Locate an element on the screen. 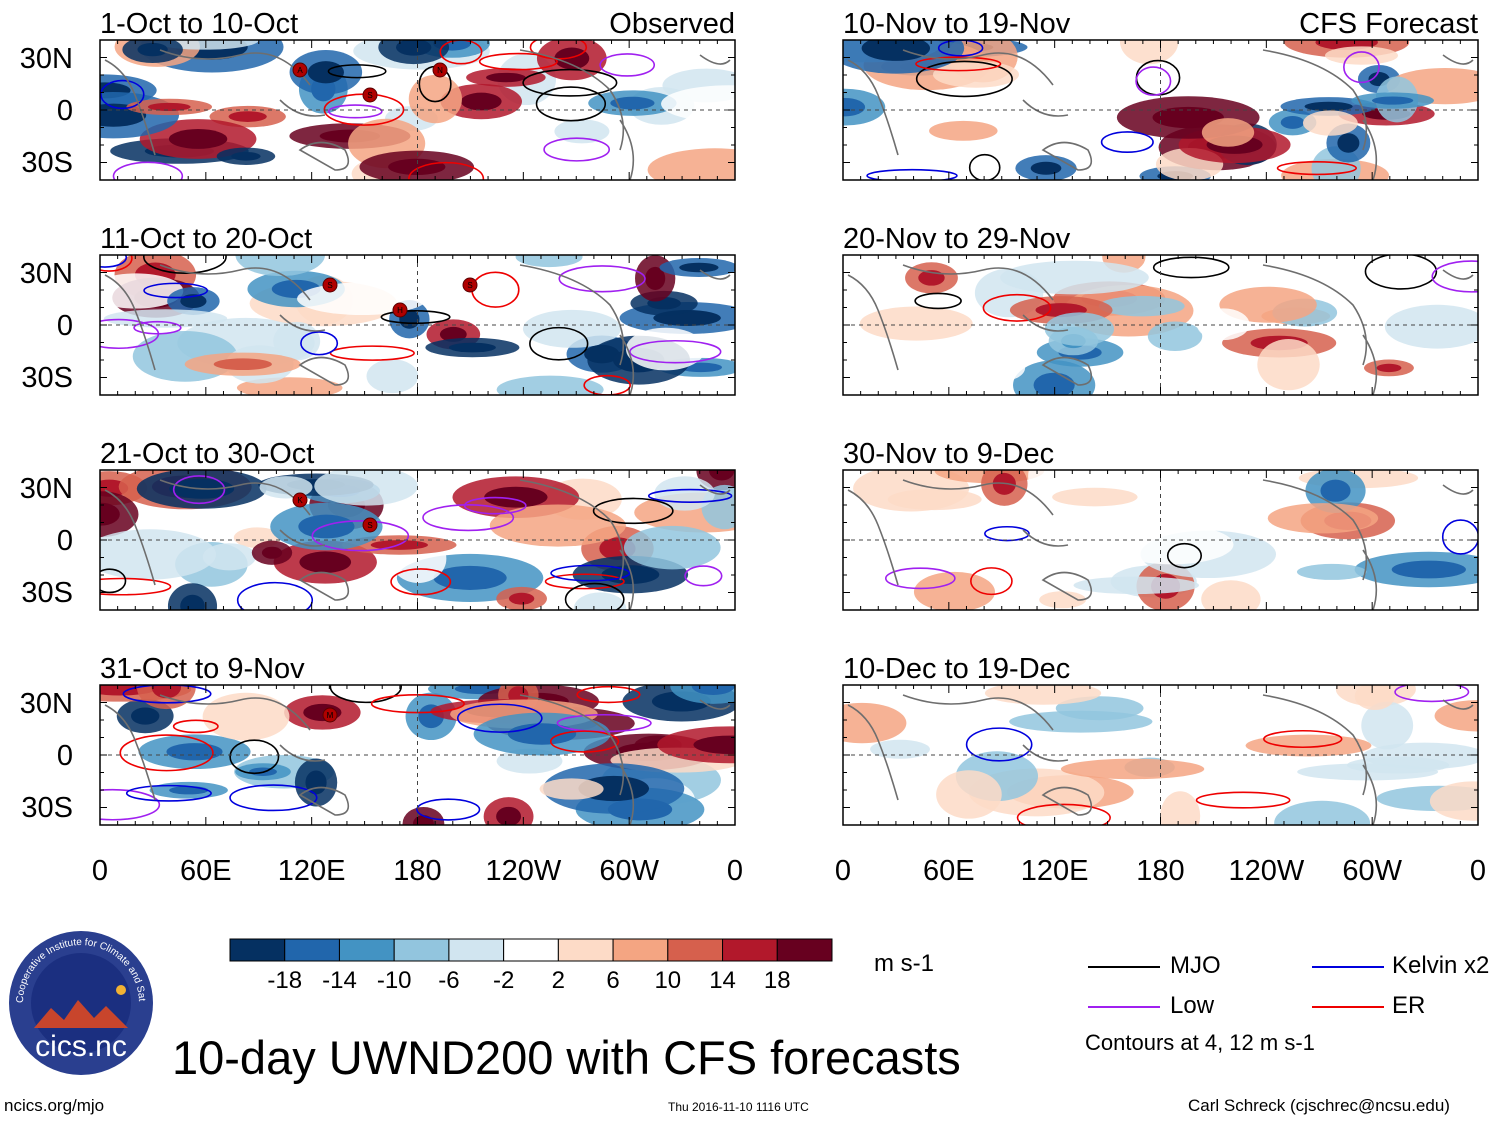  x-tick-label: 120W is located at coordinates (1266, 871).